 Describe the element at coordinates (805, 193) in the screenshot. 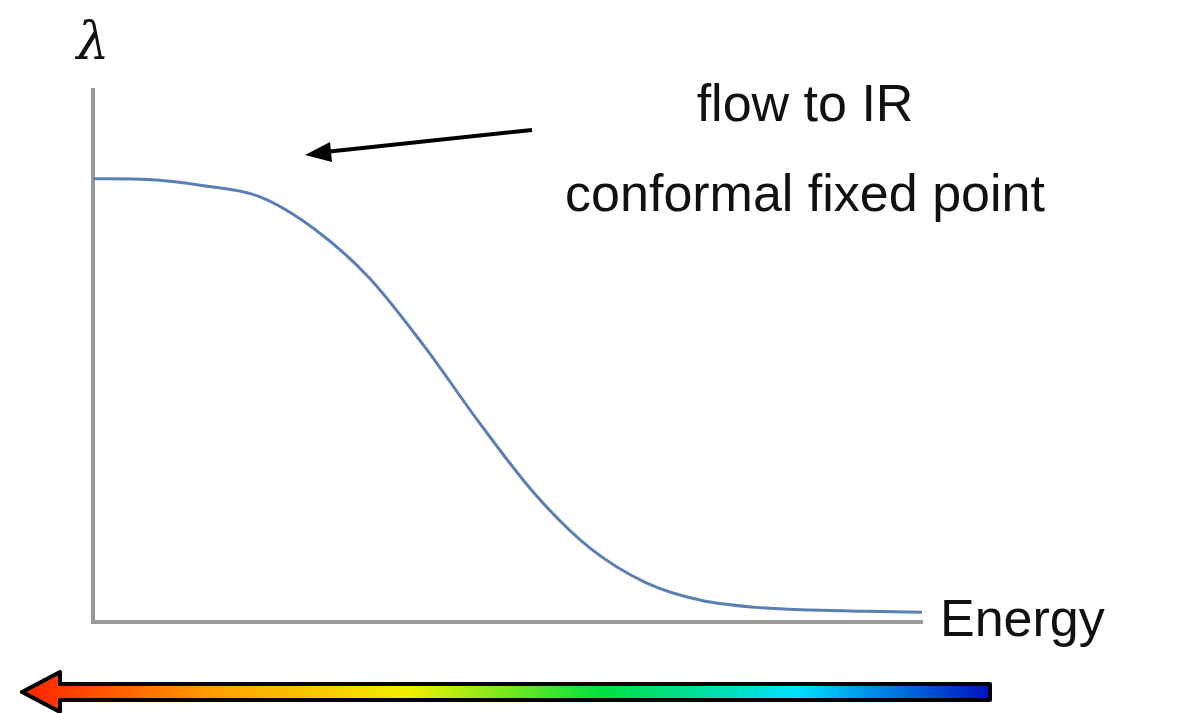

I see `annotation: conformal fixed point` at that location.